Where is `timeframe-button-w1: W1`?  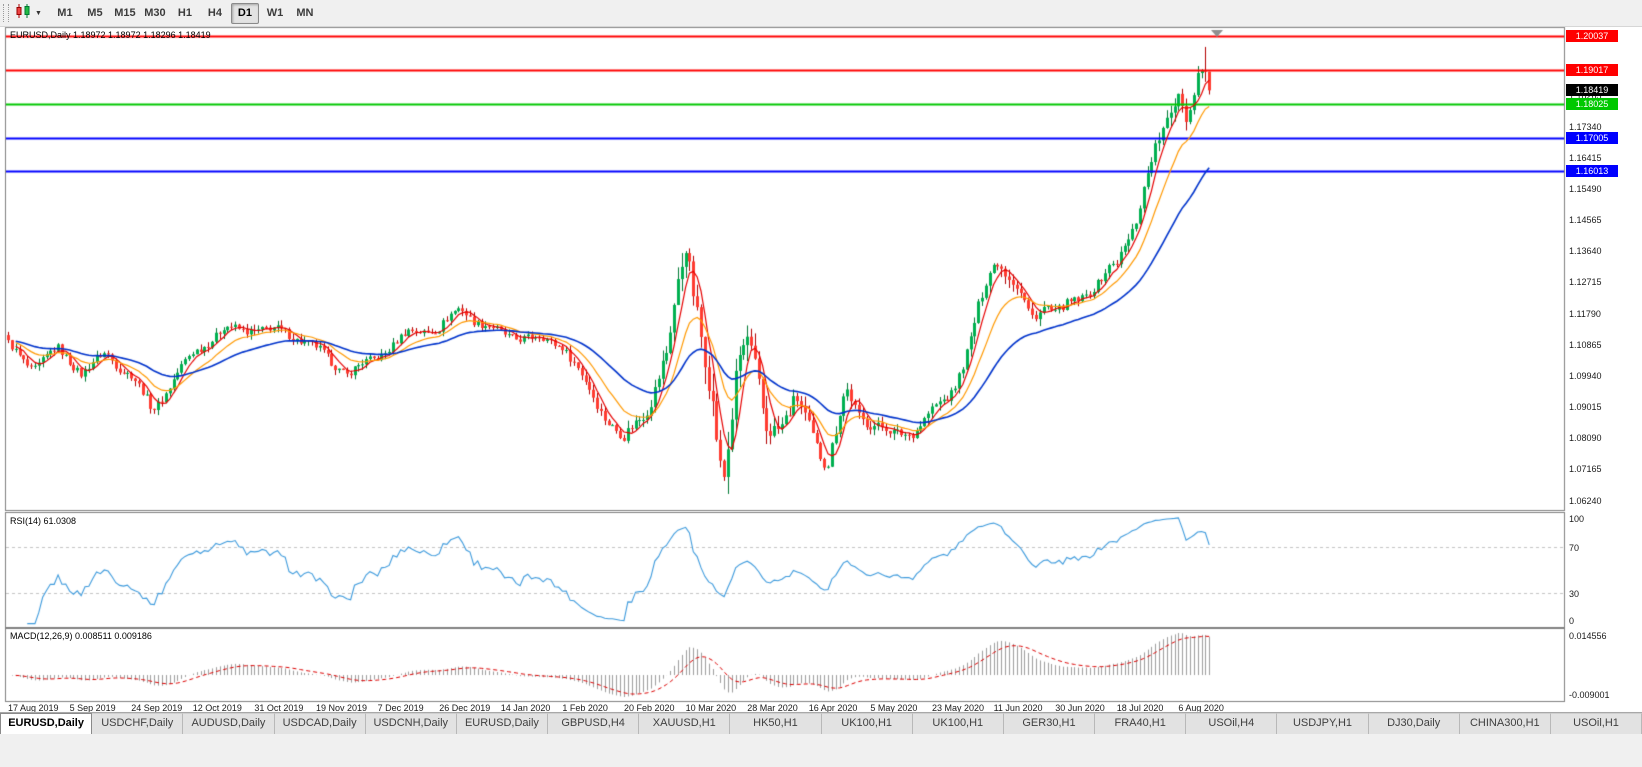
timeframe-button-w1: W1 is located at coordinates (275, 12).